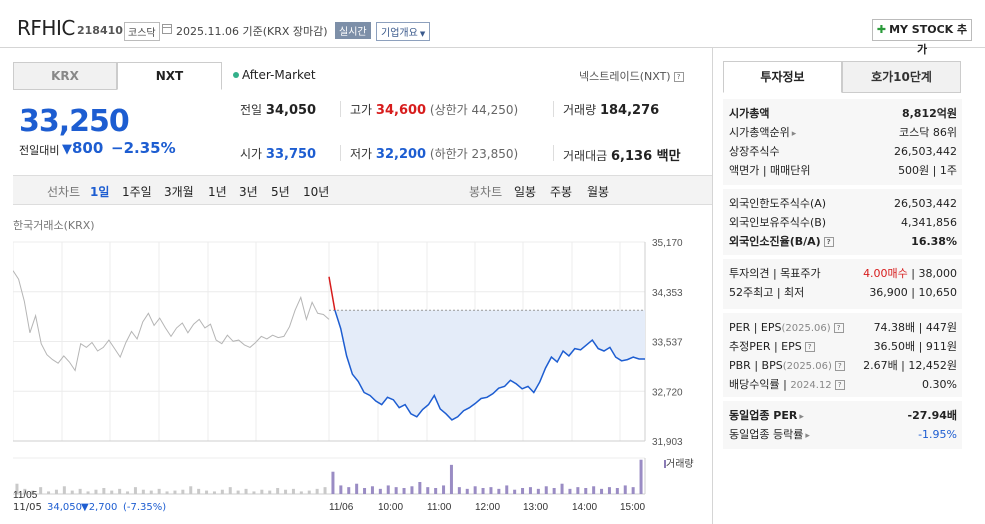 The width and height of the screenshot is (985, 524). I want to click on exchange-label: 한국거래소(KRX), so click(54, 225).